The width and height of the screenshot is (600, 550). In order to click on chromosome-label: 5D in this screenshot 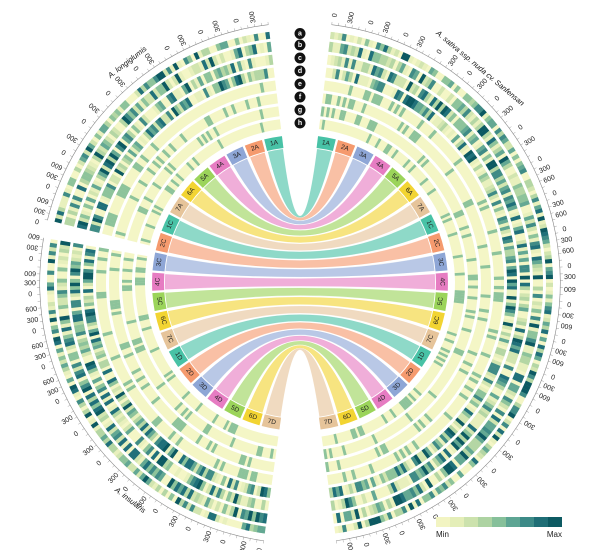, I will do `click(365, 409)`.